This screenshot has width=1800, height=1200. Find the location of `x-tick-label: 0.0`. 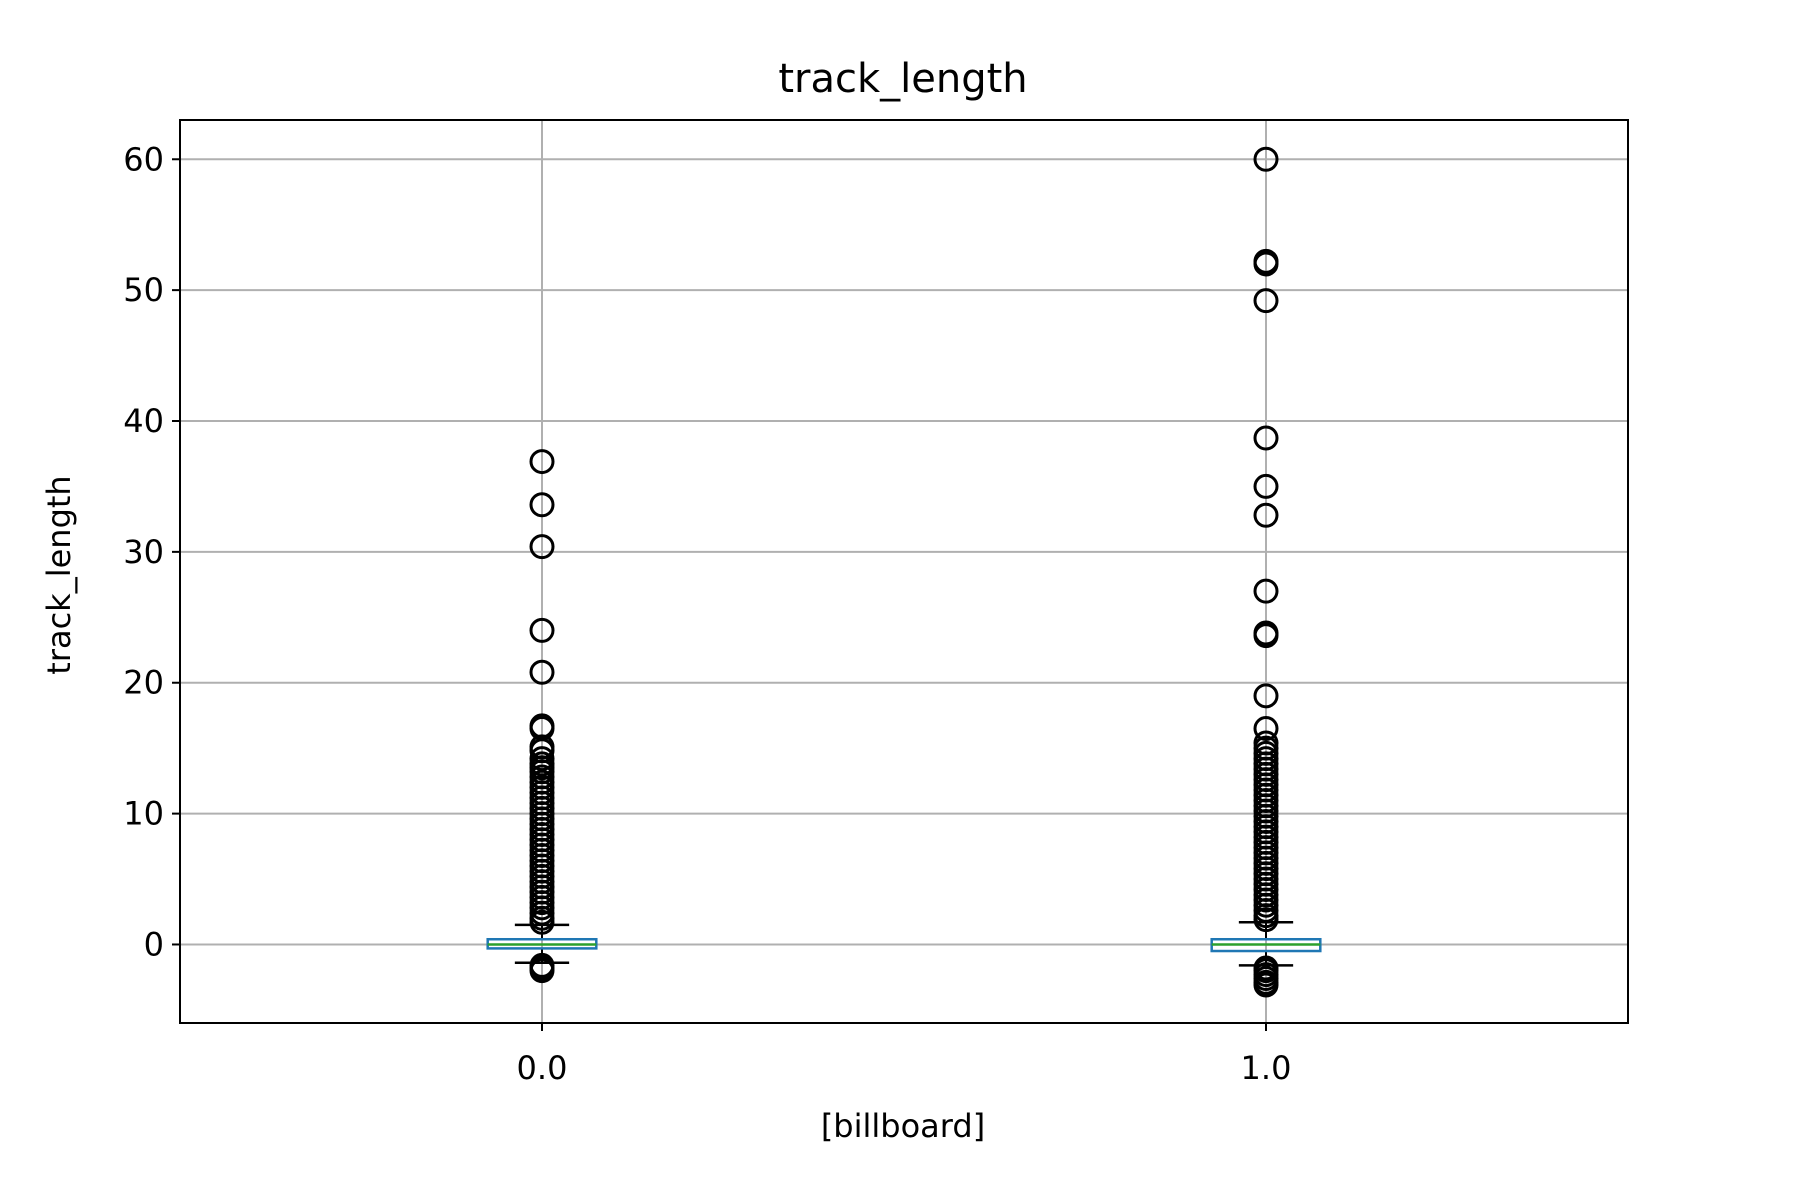

x-tick-label: 0.0 is located at coordinates (542, 1068).